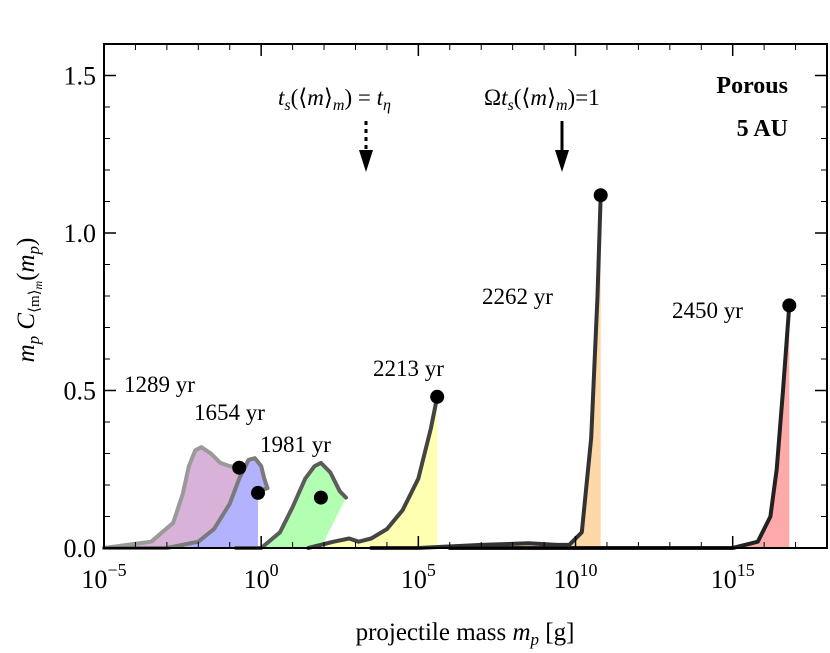  Describe the element at coordinates (366, 161) in the screenshot. I see `annotation-eta-arrow-head` at that location.